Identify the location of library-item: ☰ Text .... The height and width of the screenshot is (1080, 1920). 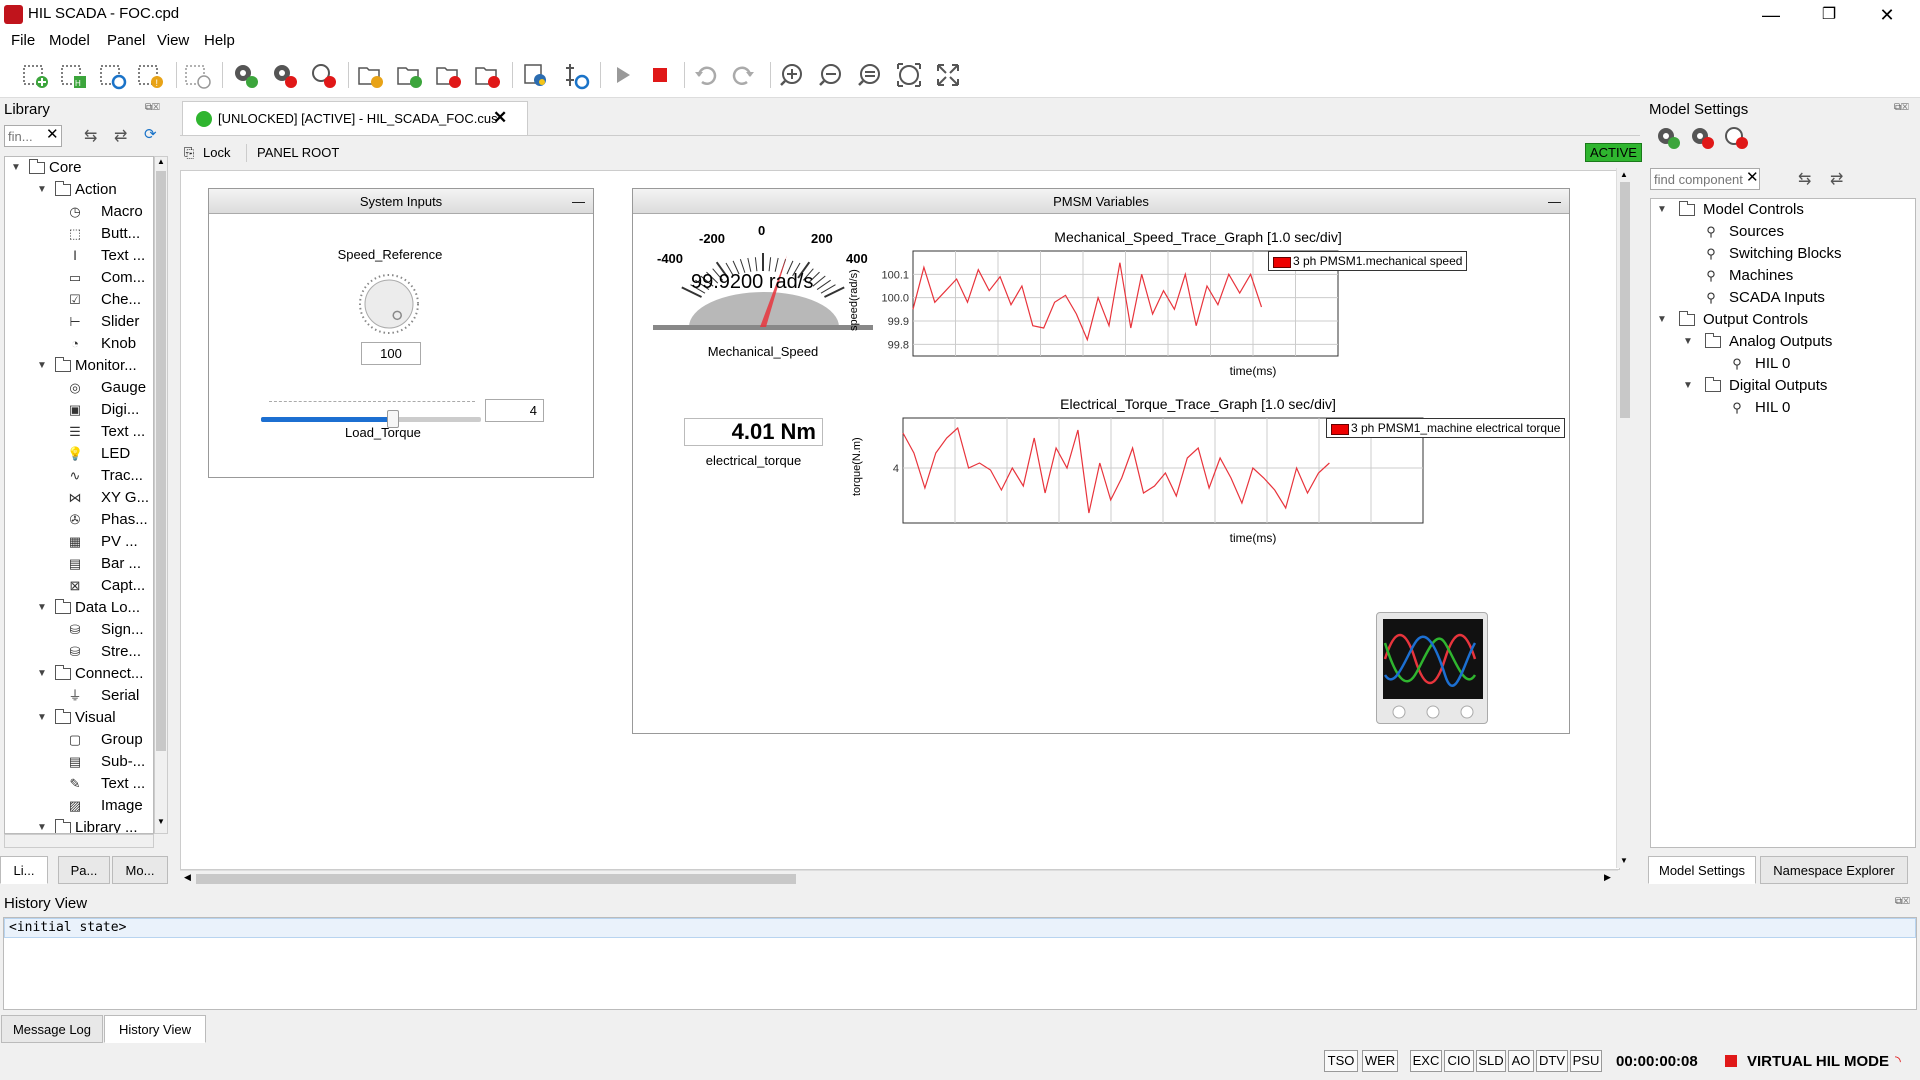
(79, 432).